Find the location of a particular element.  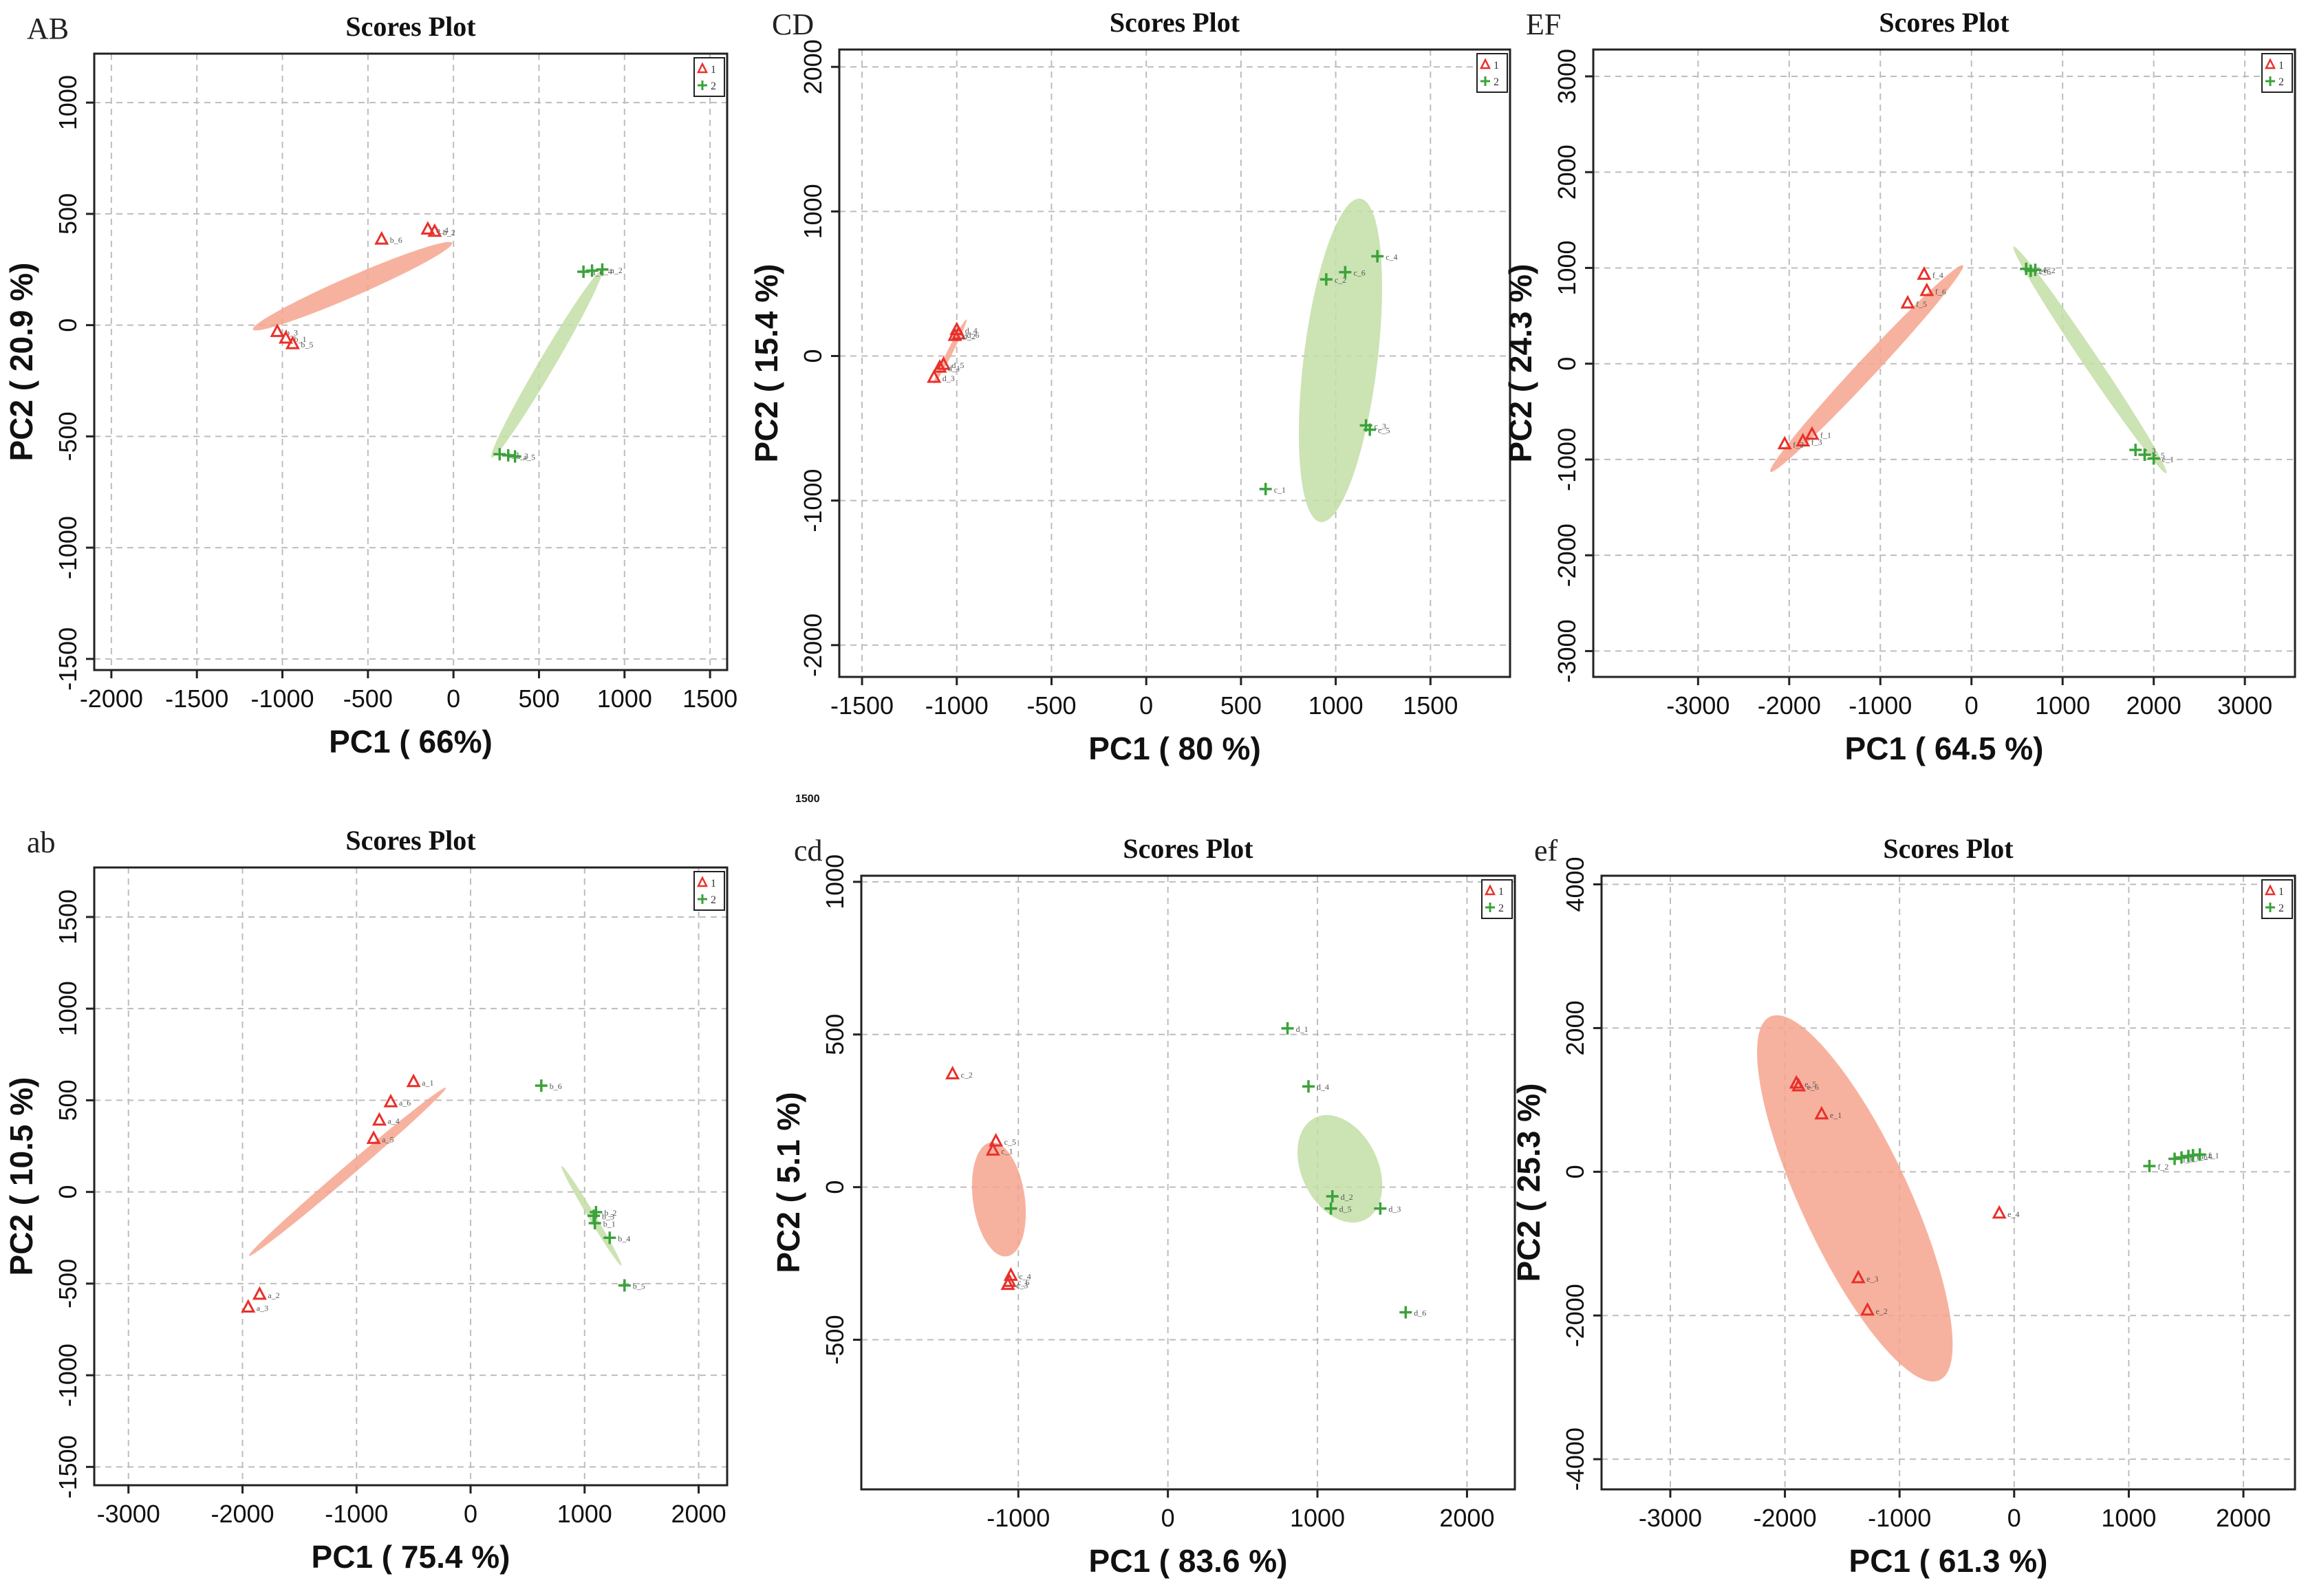

point-label: a_1 is located at coordinates (427, 1083).